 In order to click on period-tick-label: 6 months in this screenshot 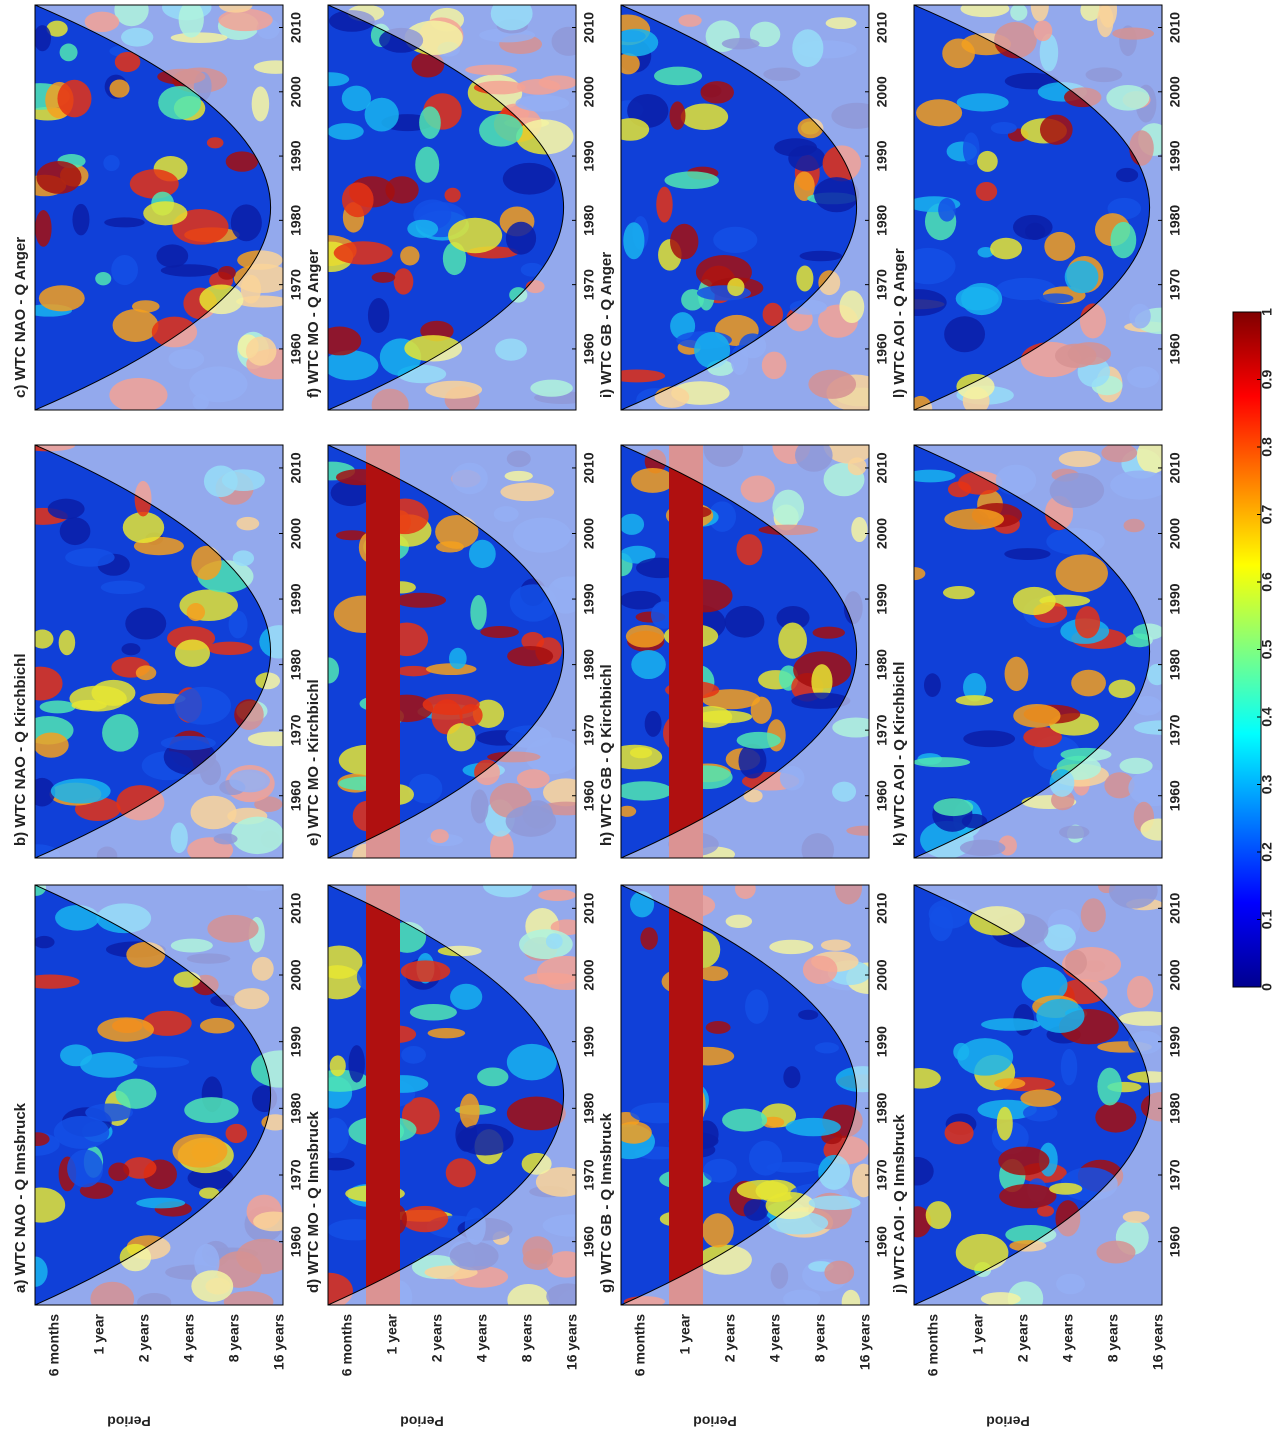, I will do `click(933, 1345)`.